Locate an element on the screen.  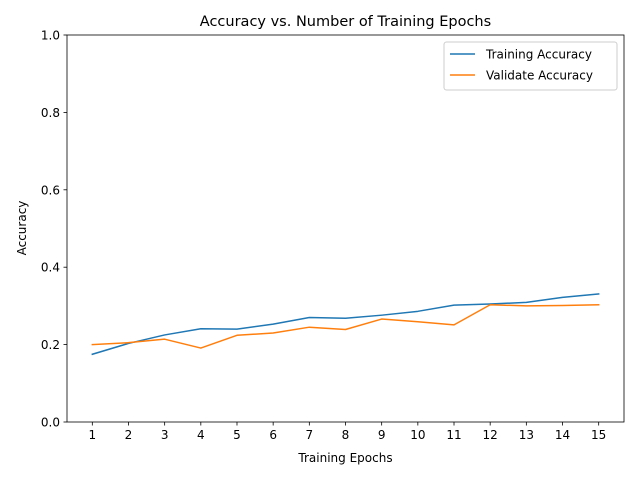
x-tick-label: 8 is located at coordinates (346, 435).